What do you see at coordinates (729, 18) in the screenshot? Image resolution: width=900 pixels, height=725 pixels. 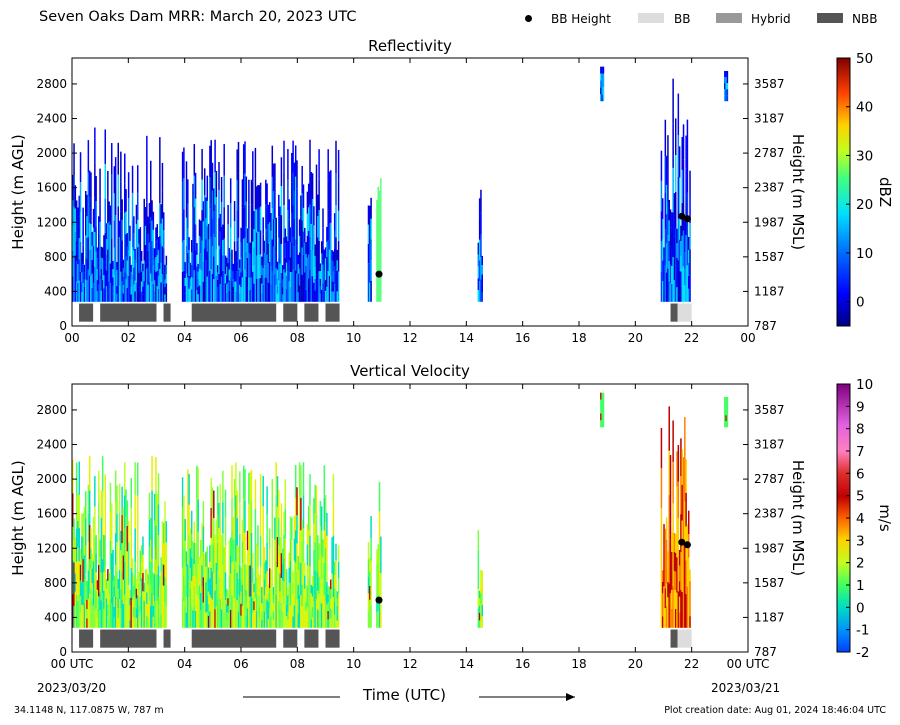 I see `legend-hybrid-swatch` at bounding box center [729, 18].